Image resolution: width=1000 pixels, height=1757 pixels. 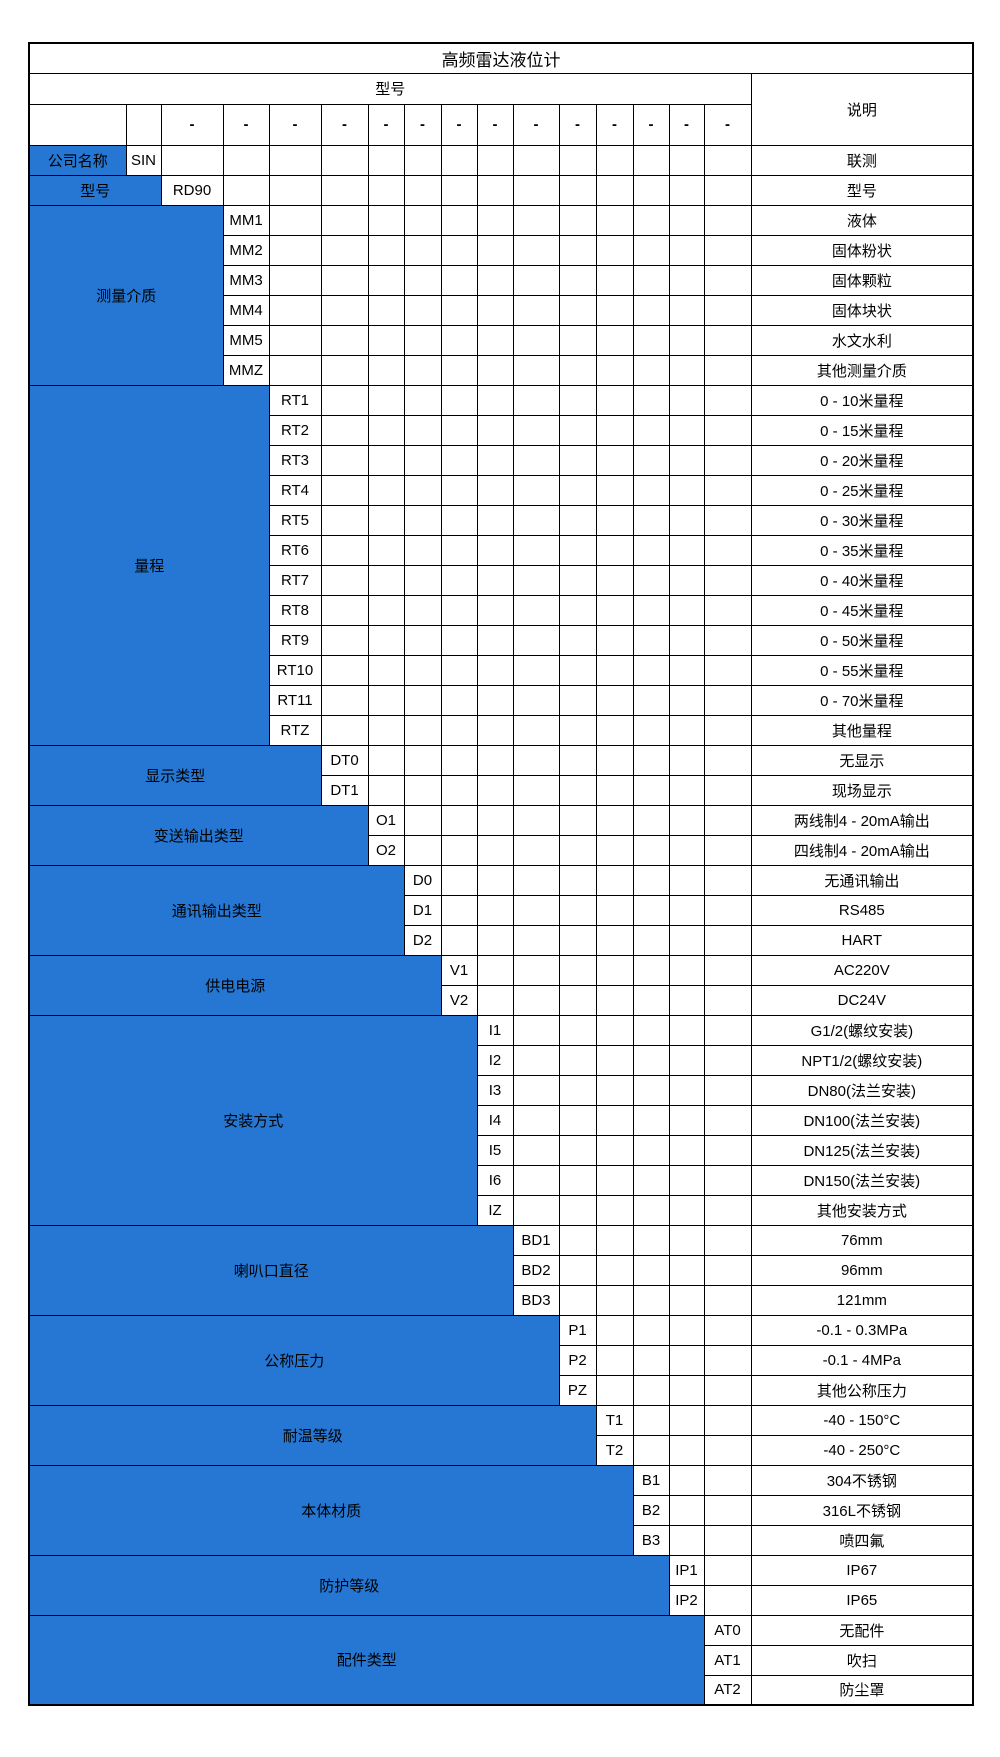 I want to click on description-cell-p1: -0.1 - 0.3MPa, so click(x=862, y=1330).